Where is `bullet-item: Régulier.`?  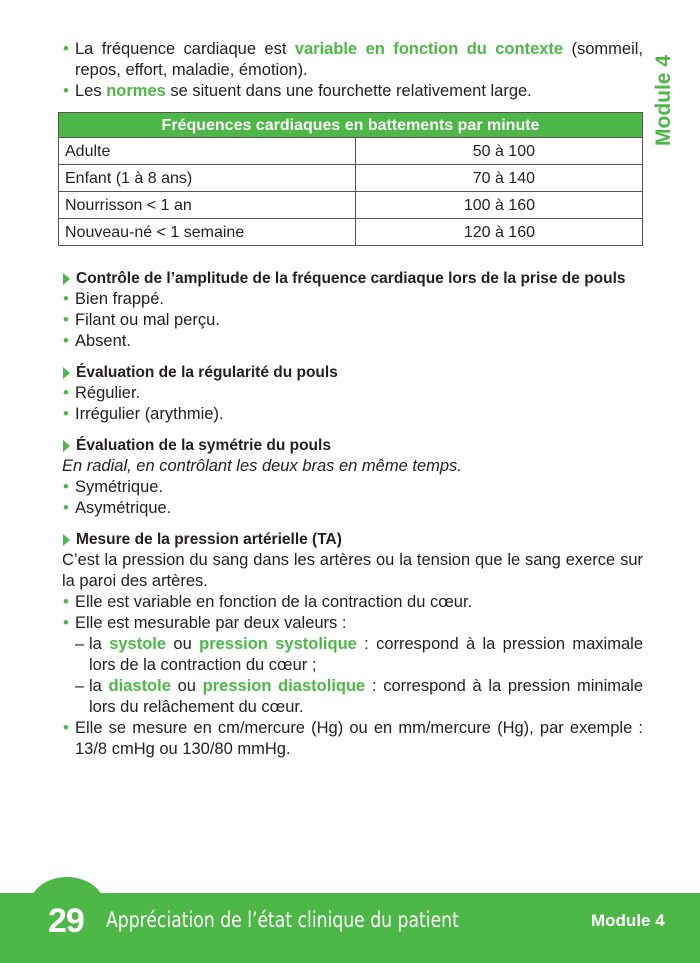 bullet-item: Régulier. is located at coordinates (352, 393).